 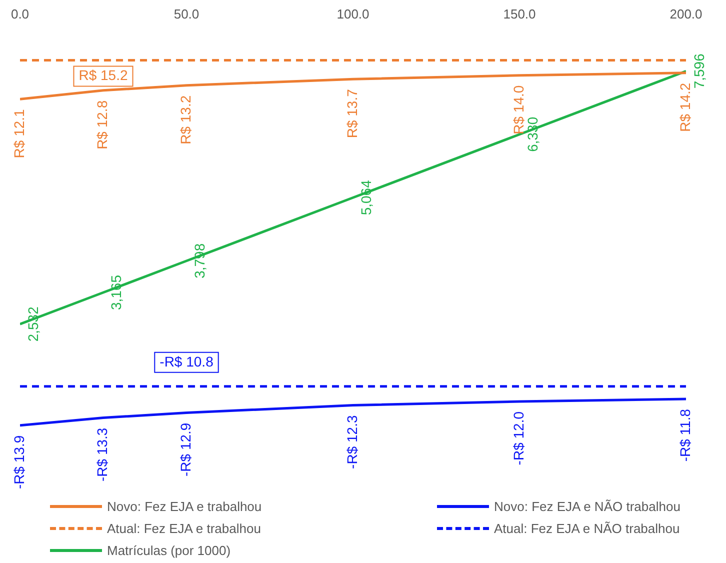 I want to click on data-label: R$ 12.8, so click(x=102, y=125).